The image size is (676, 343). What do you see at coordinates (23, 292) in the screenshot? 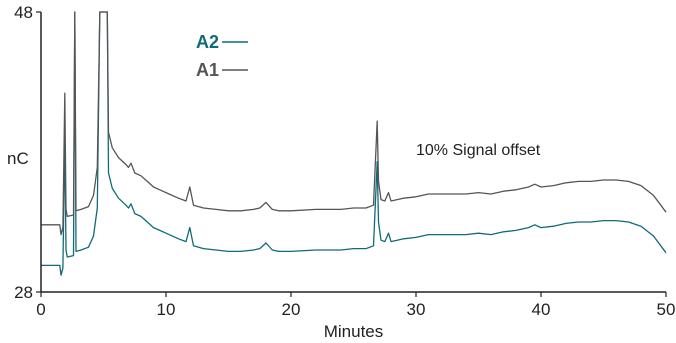
I see `y-tick-label: 28` at bounding box center [23, 292].